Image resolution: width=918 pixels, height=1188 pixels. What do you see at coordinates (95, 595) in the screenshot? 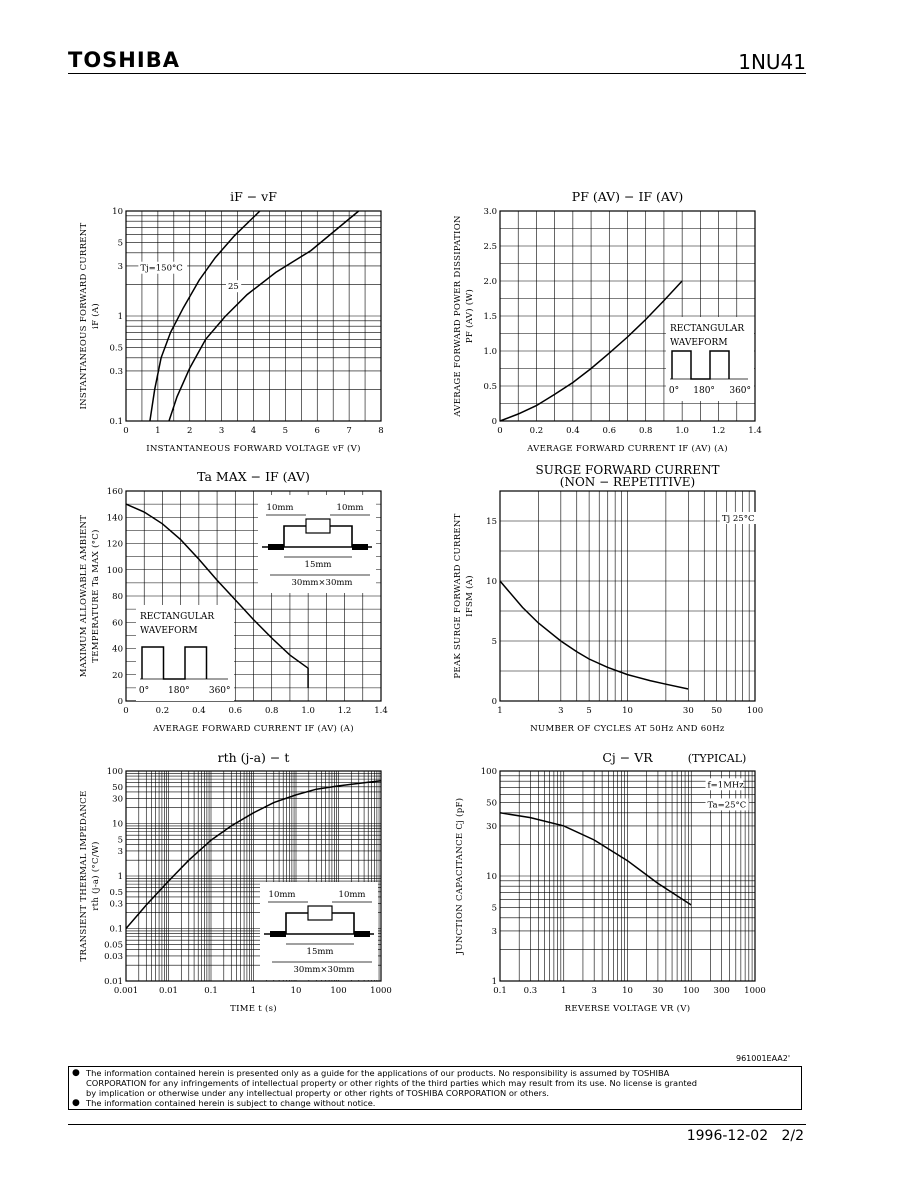
I see `y-axis-label: TEMPERATURE Ta MAX (°C)` at bounding box center [95, 595].